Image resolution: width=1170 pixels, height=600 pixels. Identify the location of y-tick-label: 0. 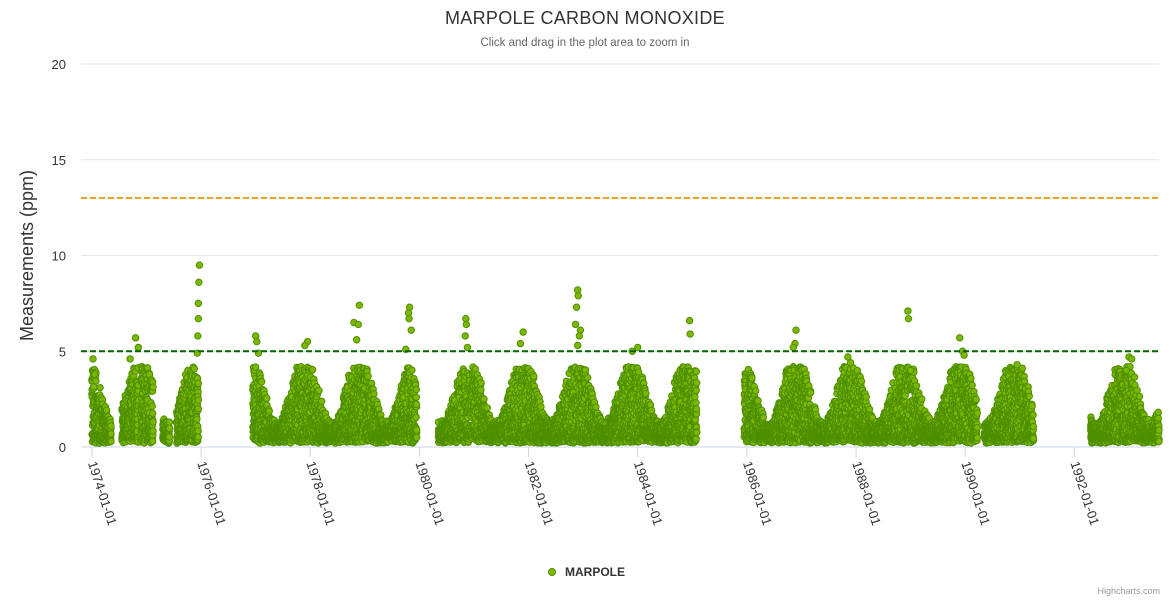
(62, 447).